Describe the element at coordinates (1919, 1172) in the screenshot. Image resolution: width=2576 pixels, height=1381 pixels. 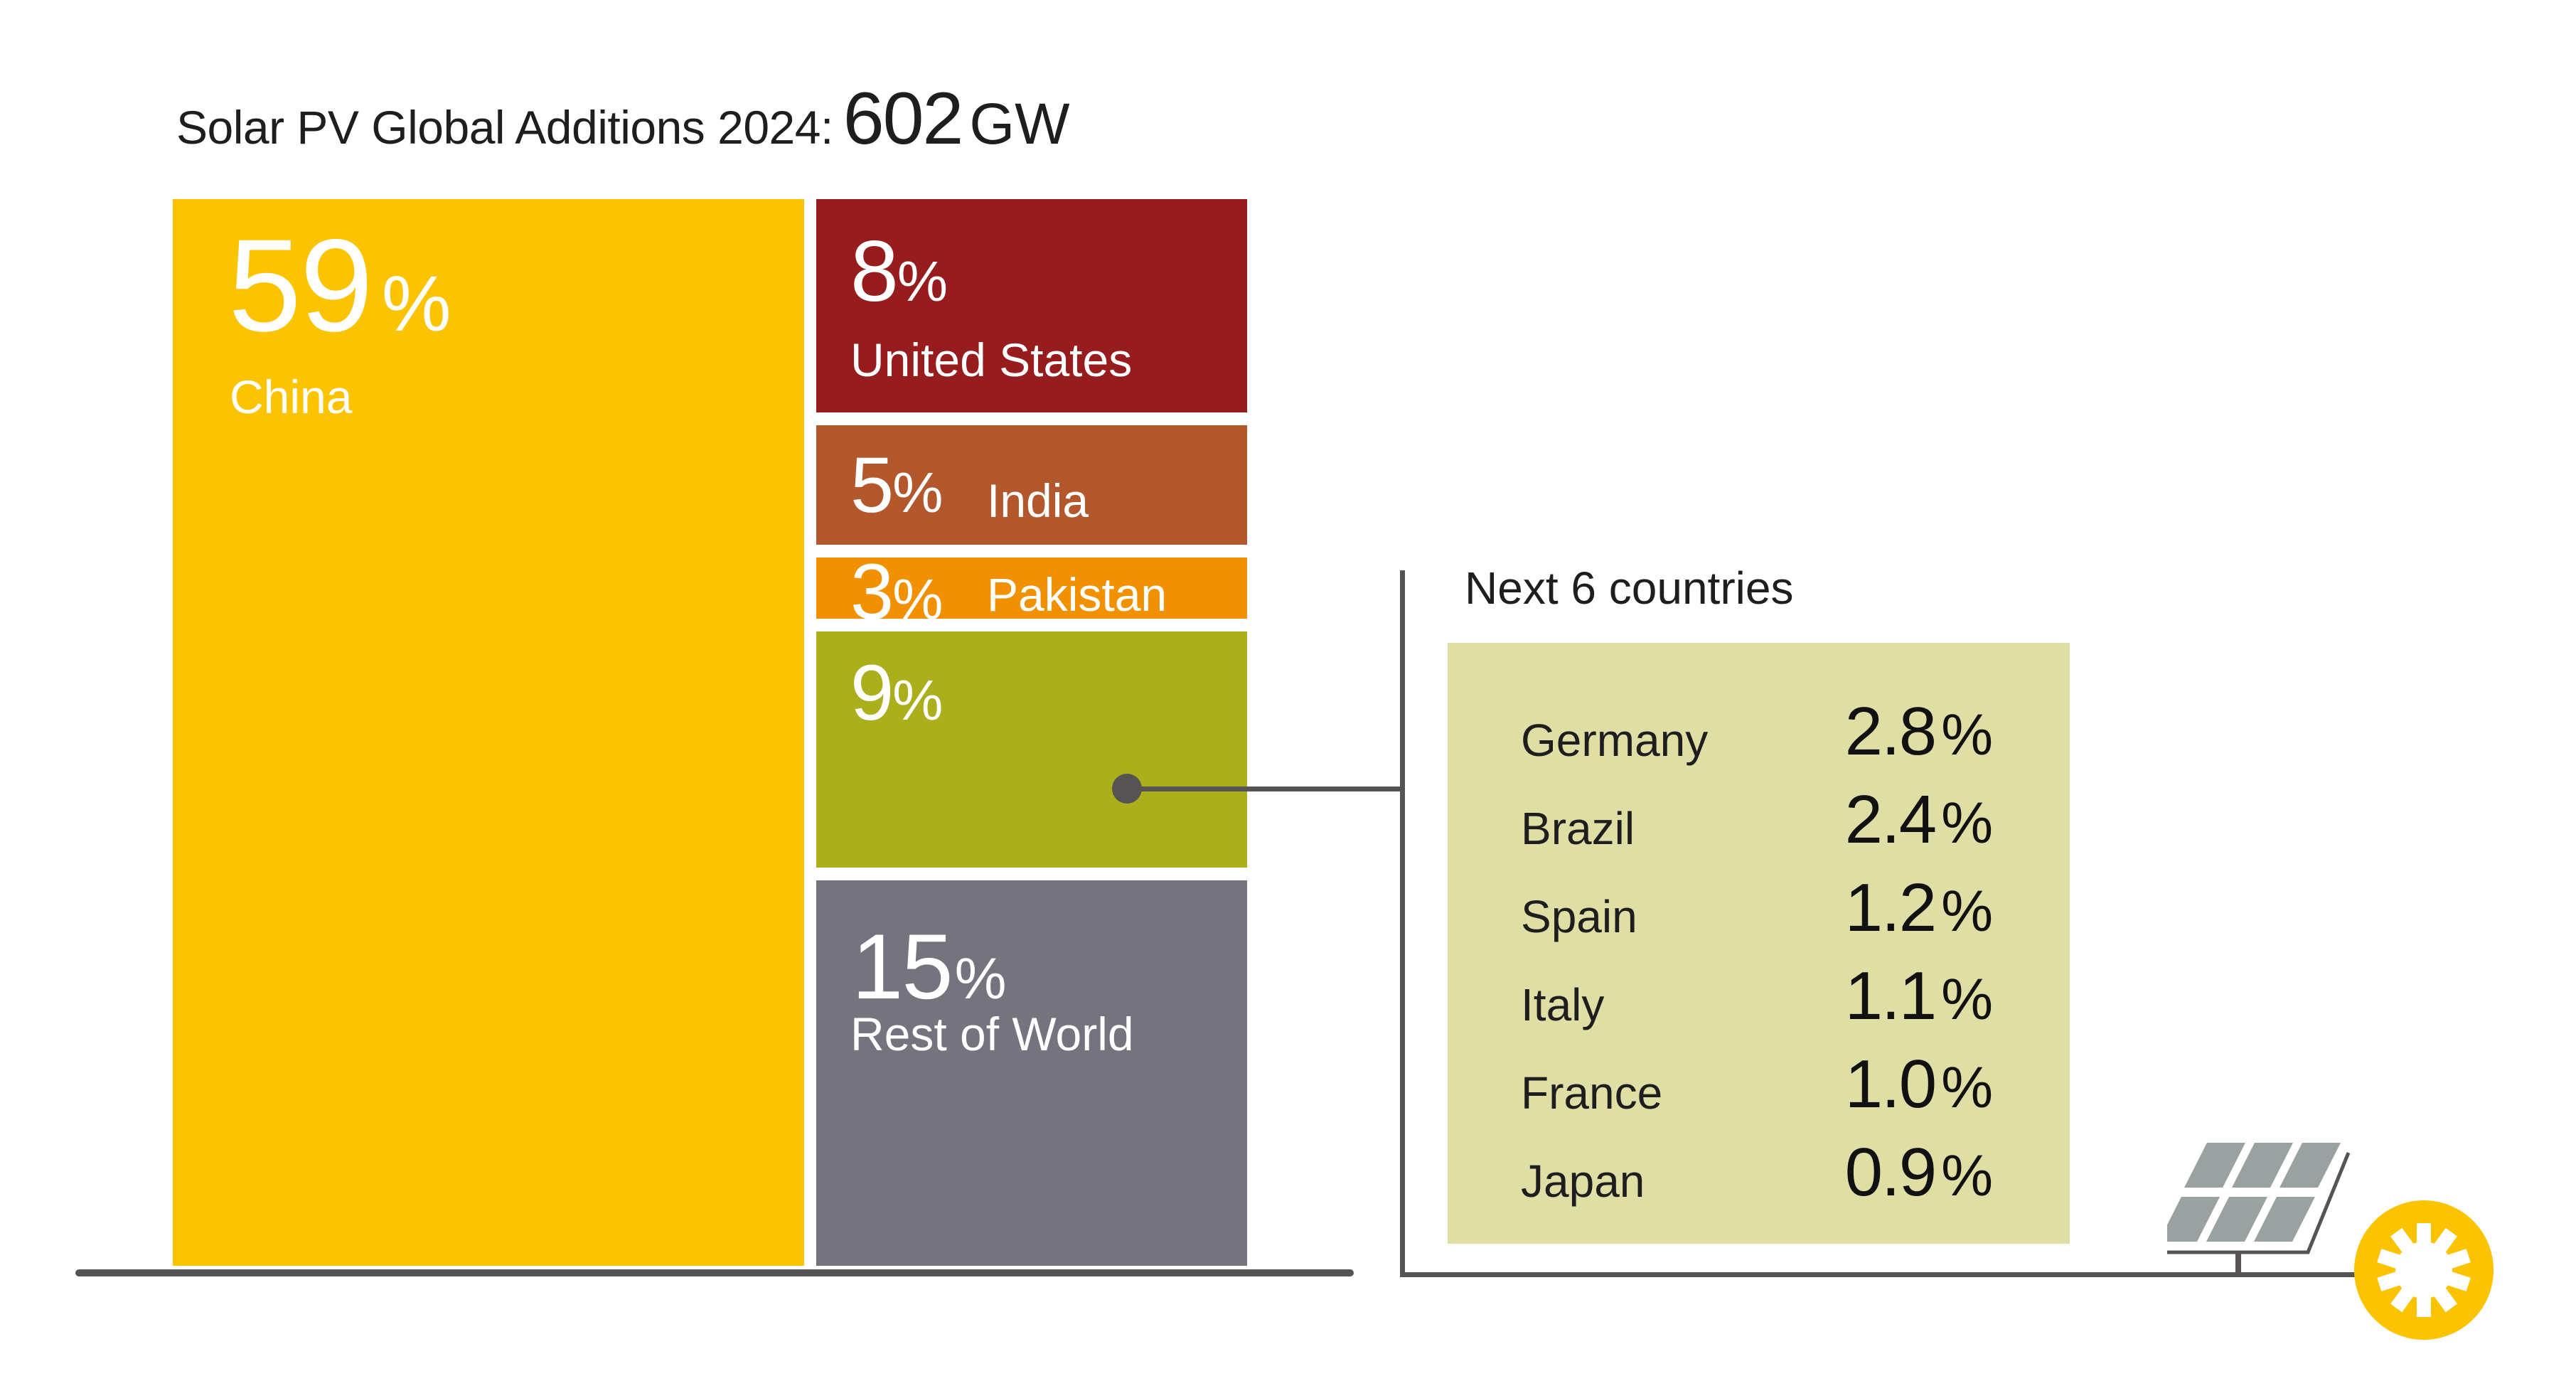
I see `country-value: 0.9%` at that location.